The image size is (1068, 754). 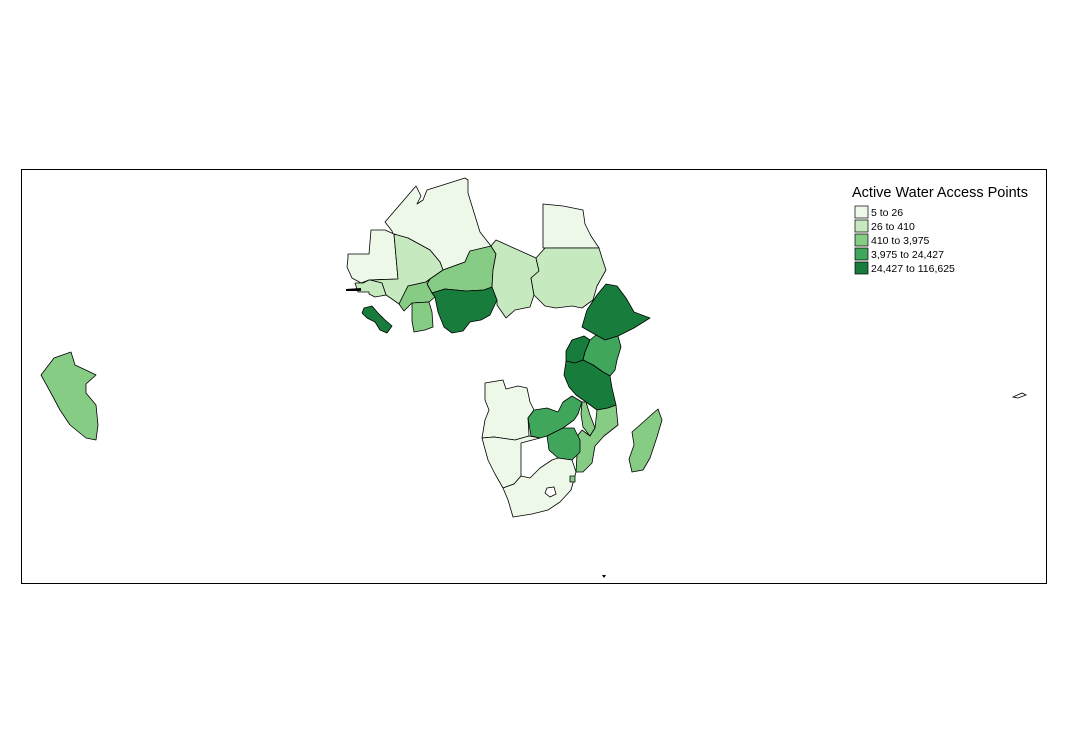 What do you see at coordinates (422, 317) in the screenshot?
I see `region-ghana` at bounding box center [422, 317].